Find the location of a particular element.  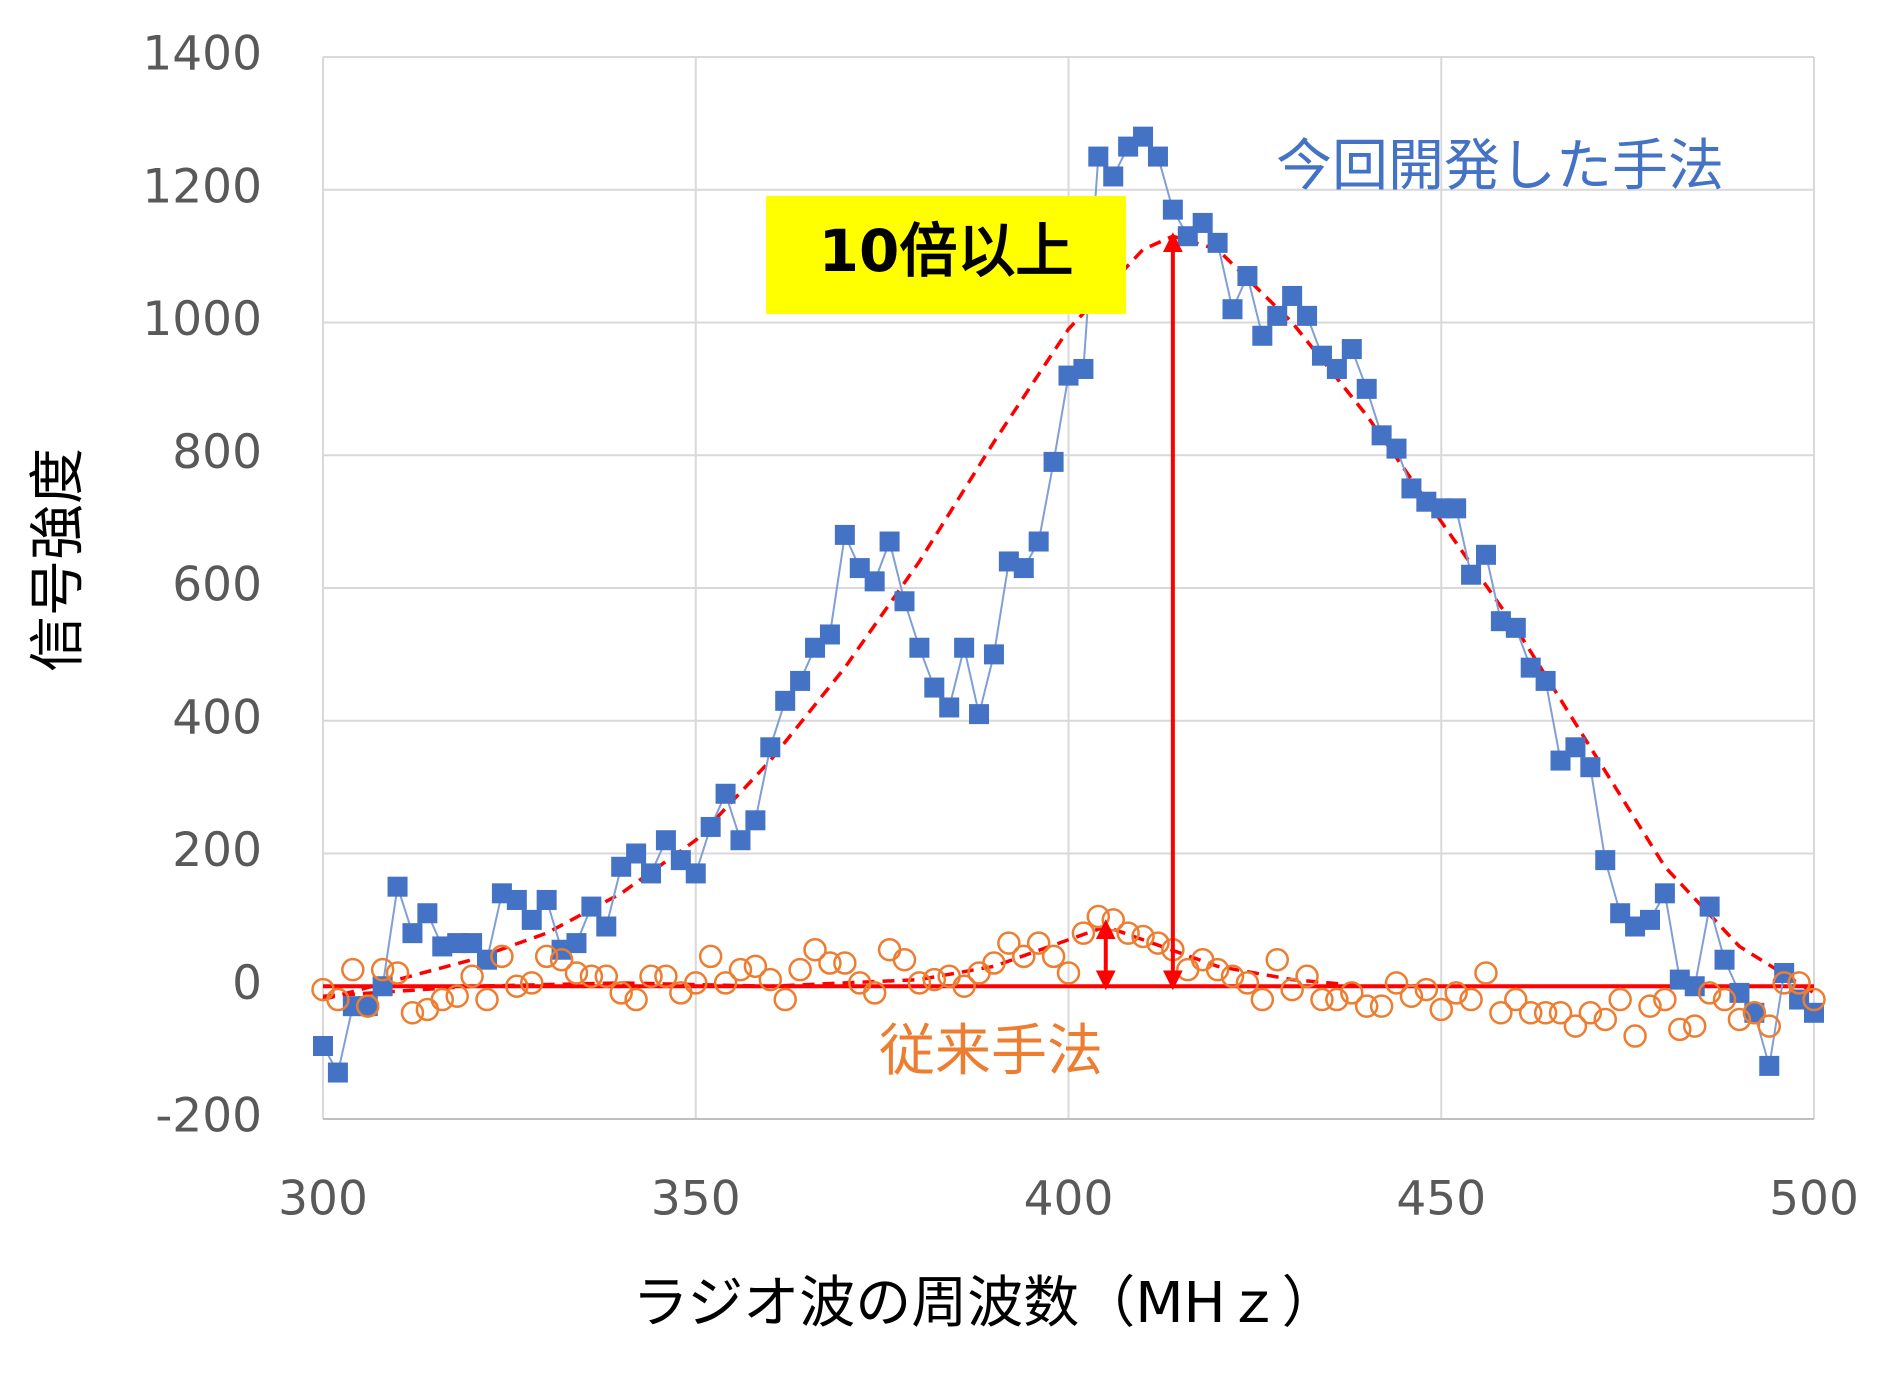

annotation: 従来手法 is located at coordinates (991, 1051).